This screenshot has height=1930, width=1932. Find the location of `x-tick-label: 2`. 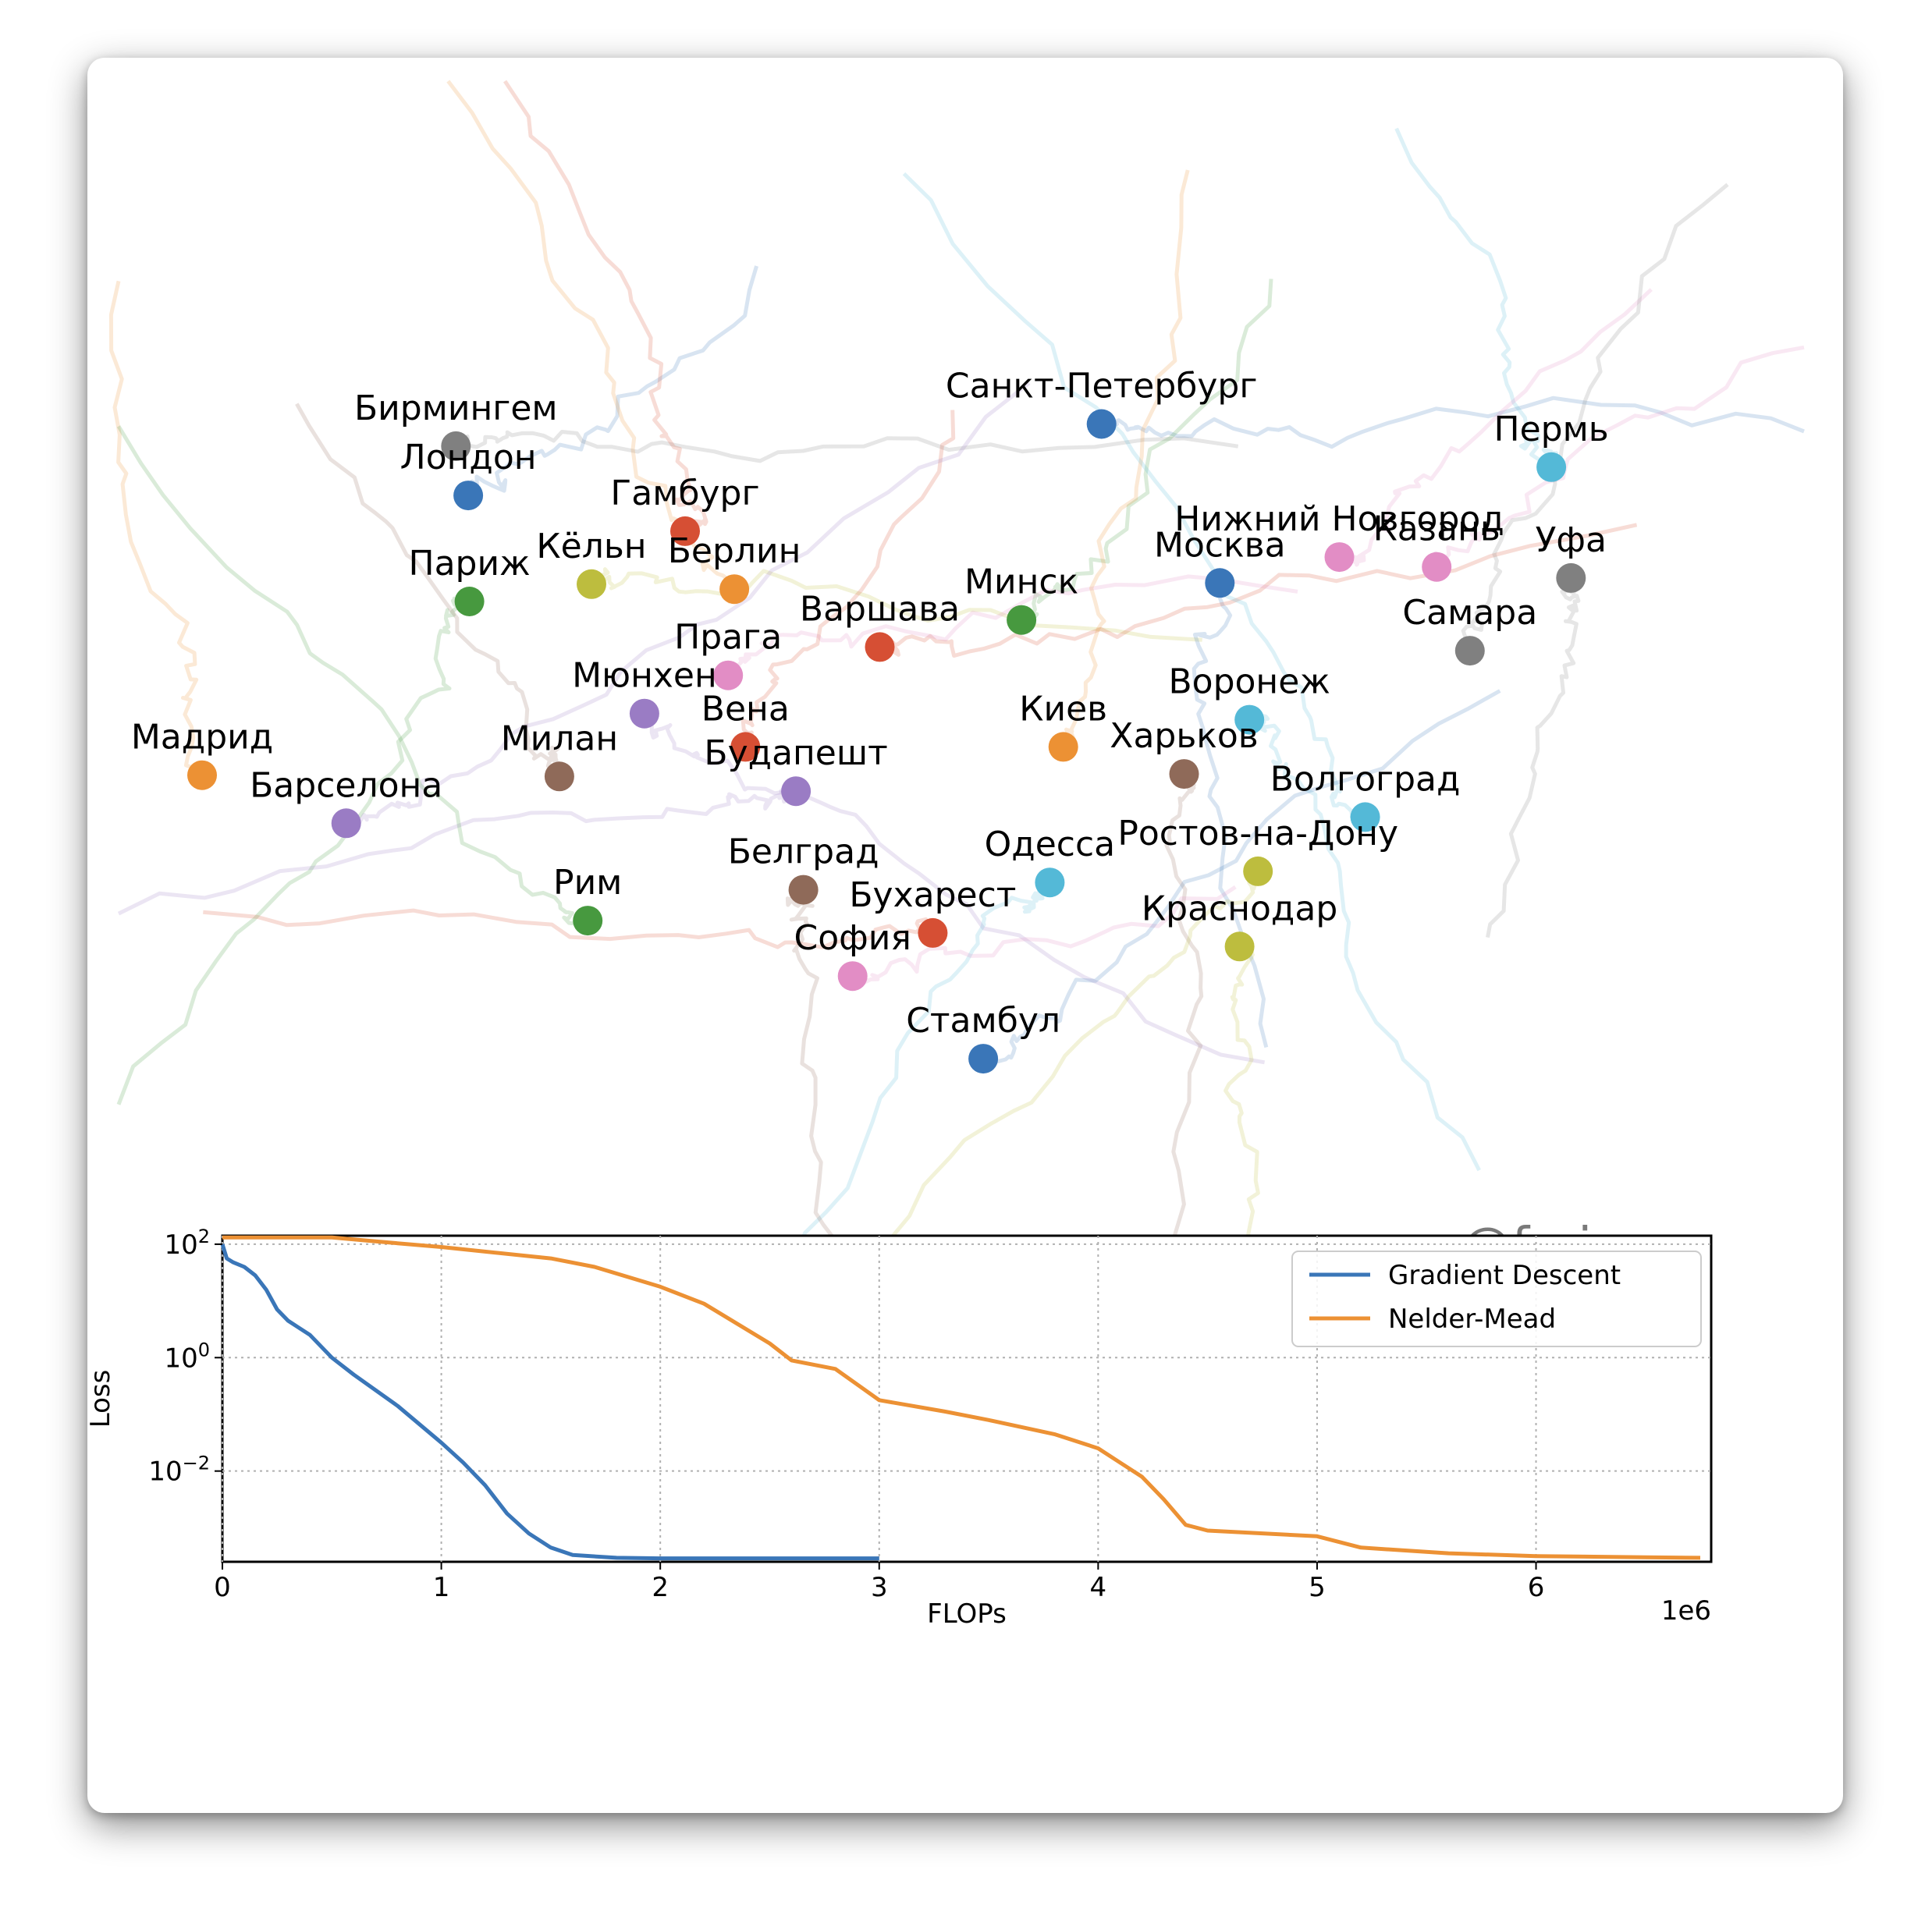

x-tick-label: 2 is located at coordinates (660, 1587).